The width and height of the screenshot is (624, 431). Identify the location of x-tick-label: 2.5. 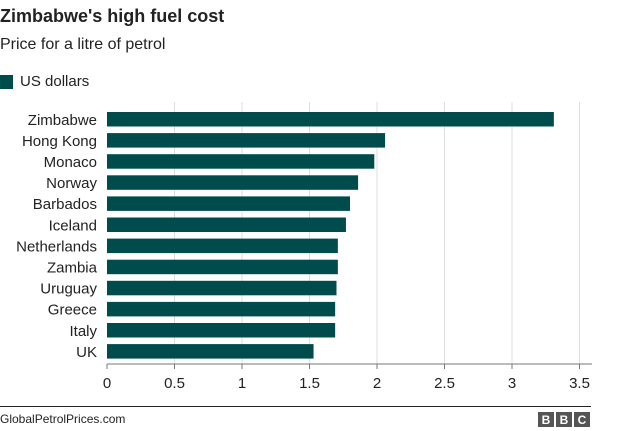
(444, 383).